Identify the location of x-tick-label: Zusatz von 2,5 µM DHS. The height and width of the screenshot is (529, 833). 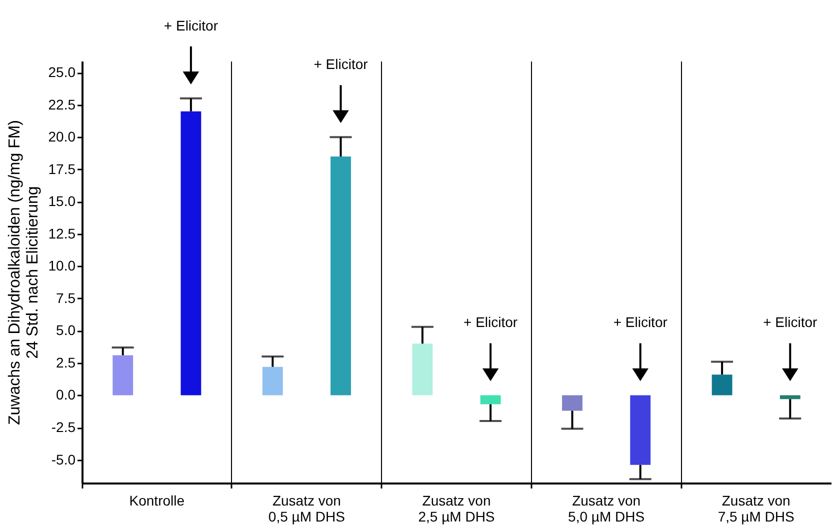
(456, 508).